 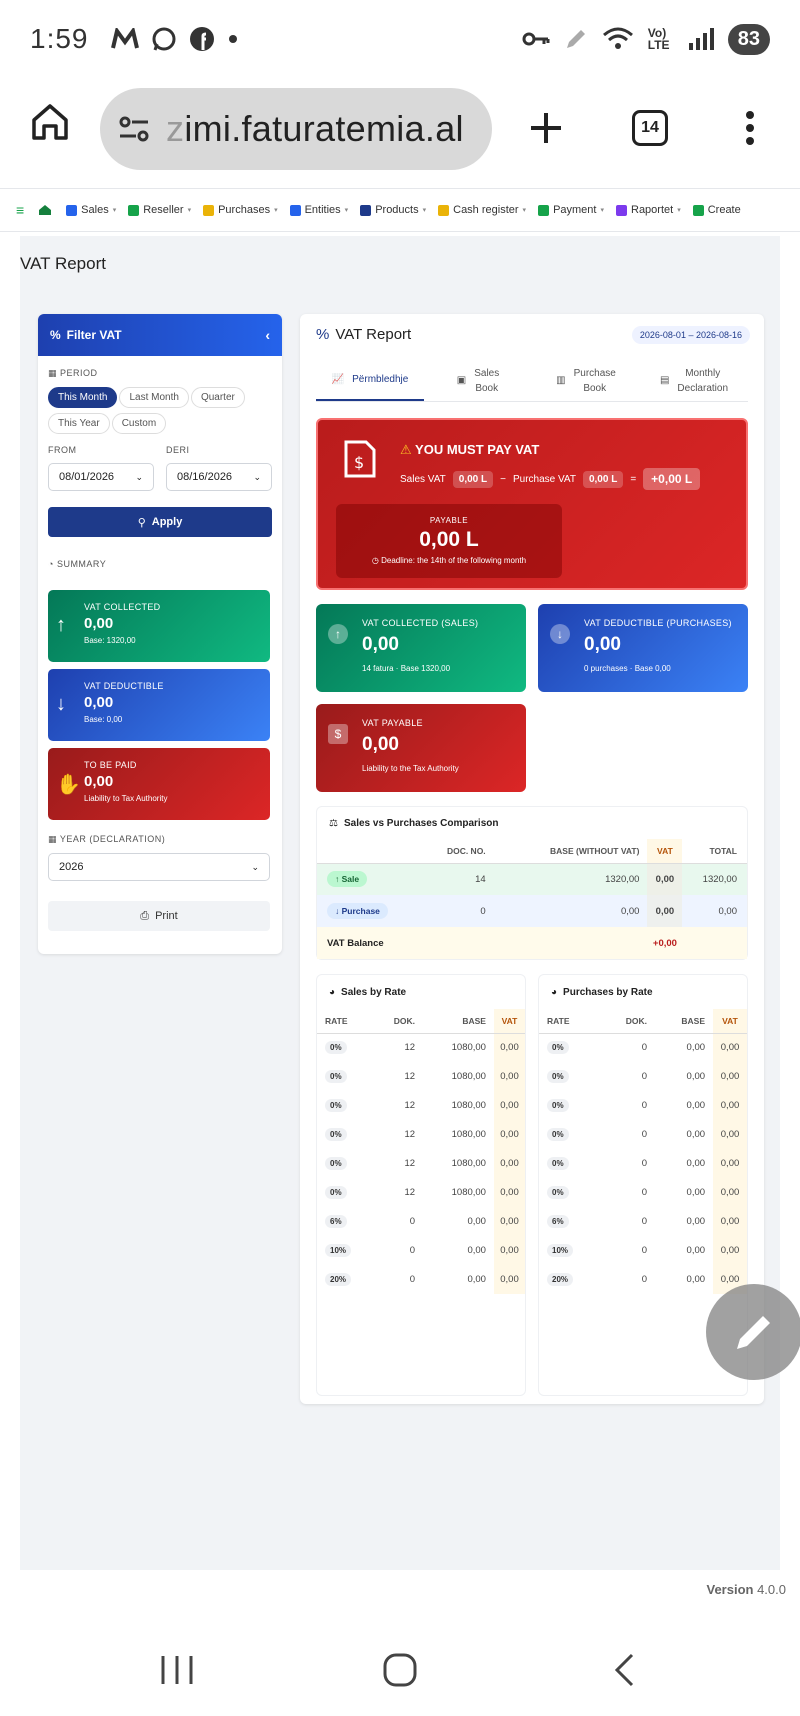 I want to click on floating-edit-button, so click(x=753, y=1332).